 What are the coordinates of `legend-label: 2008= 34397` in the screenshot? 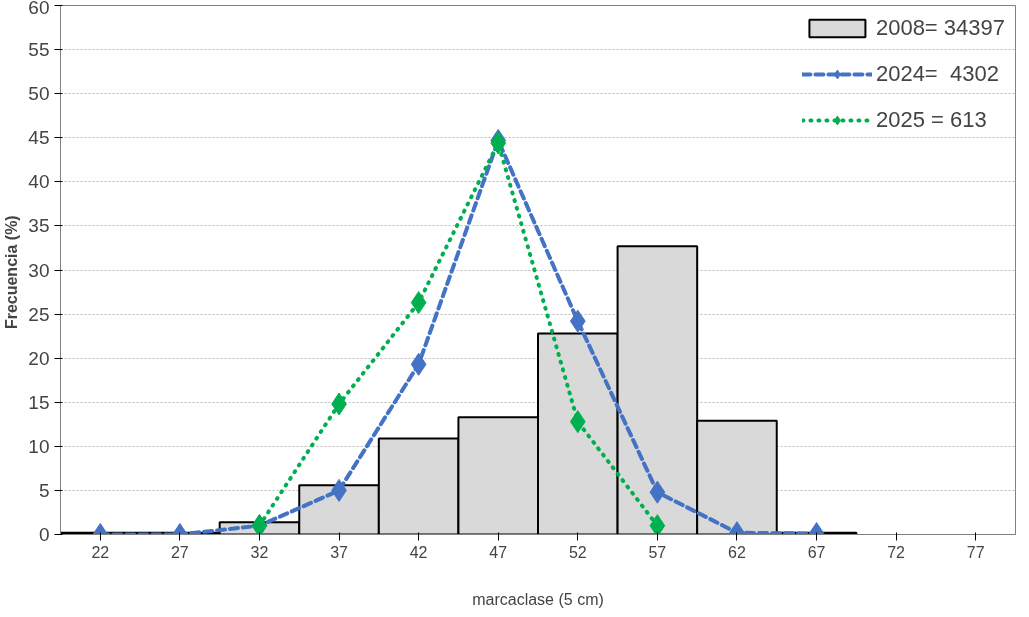 It's located at (940, 28).